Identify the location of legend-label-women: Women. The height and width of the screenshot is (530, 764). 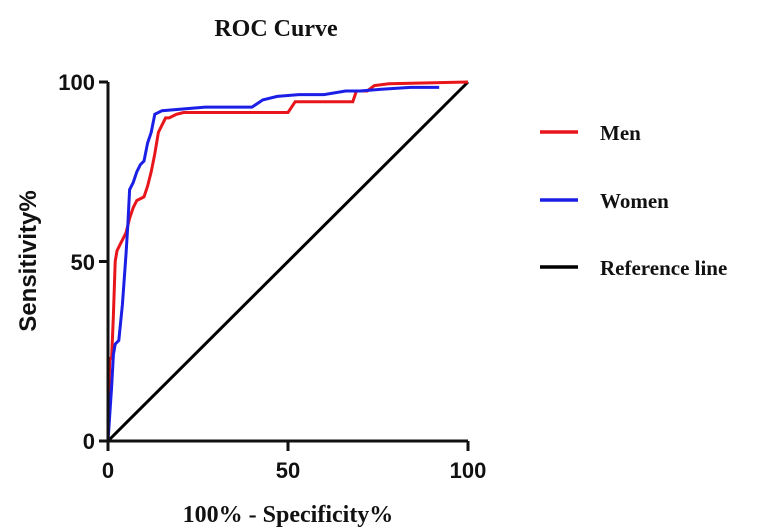
(634, 201).